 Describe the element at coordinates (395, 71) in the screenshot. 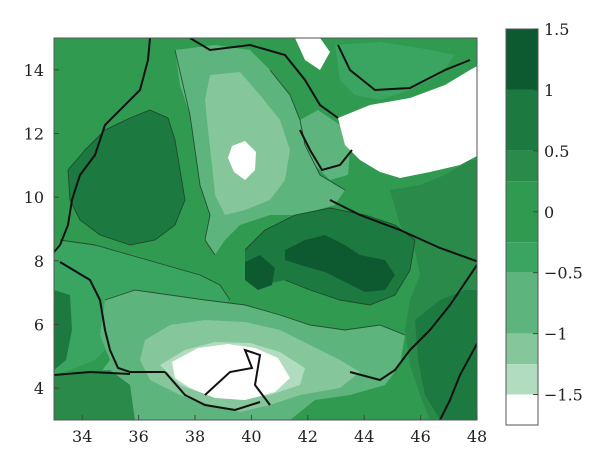

I see `contour-northeast-med` at that location.